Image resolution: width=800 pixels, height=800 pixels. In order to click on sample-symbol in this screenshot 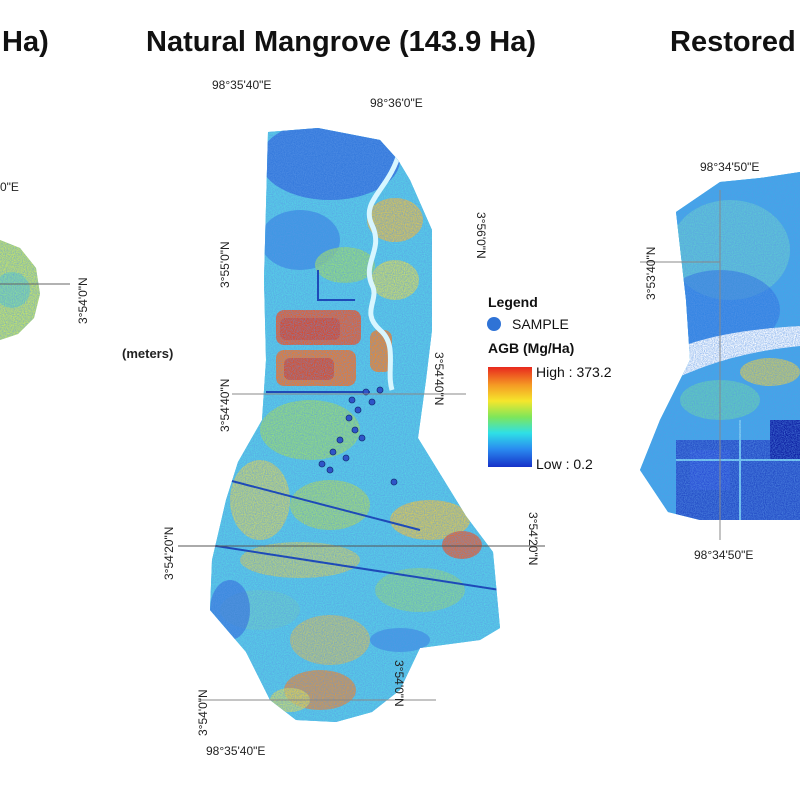, I will do `click(494, 324)`.